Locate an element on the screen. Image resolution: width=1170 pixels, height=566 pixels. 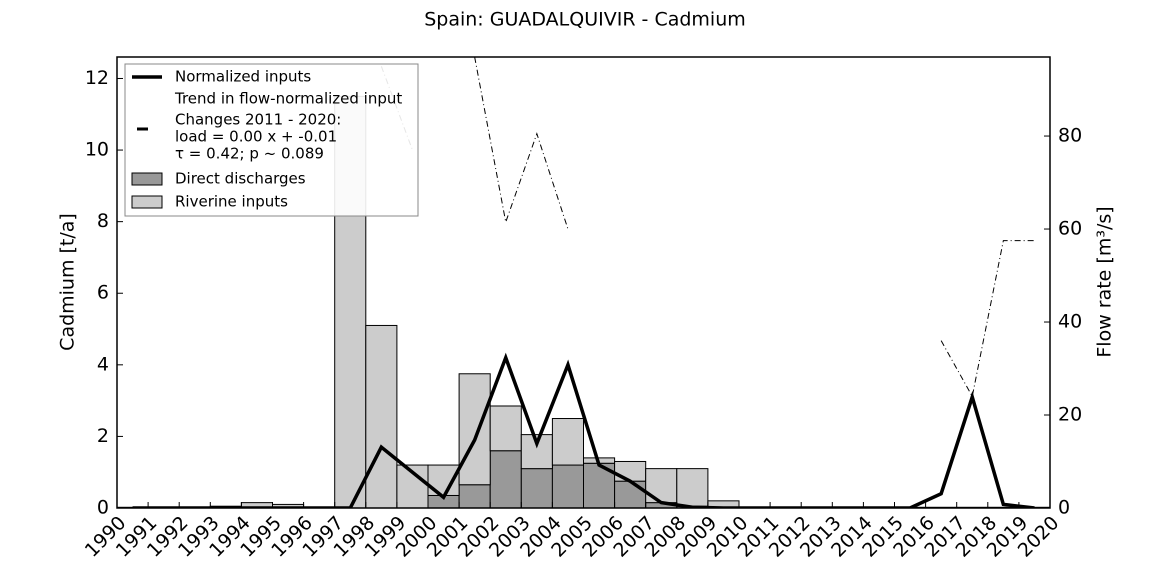
y-tick-label: 12 is located at coordinates (97, 78).